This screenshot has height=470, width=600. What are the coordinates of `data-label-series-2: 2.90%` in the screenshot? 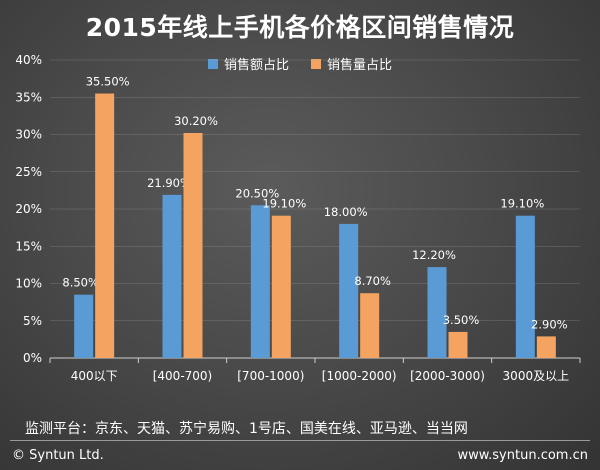 It's located at (549, 324).